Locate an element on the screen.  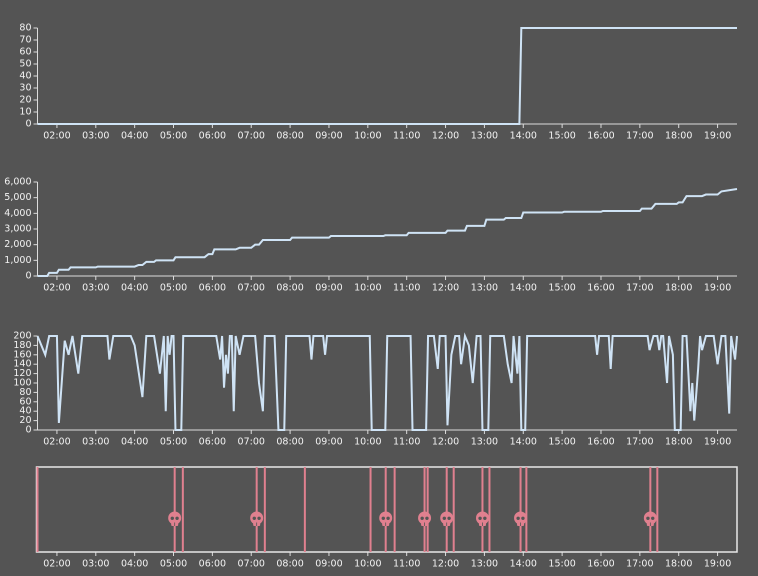
y-tick-label: 200 is located at coordinates (22, 336).